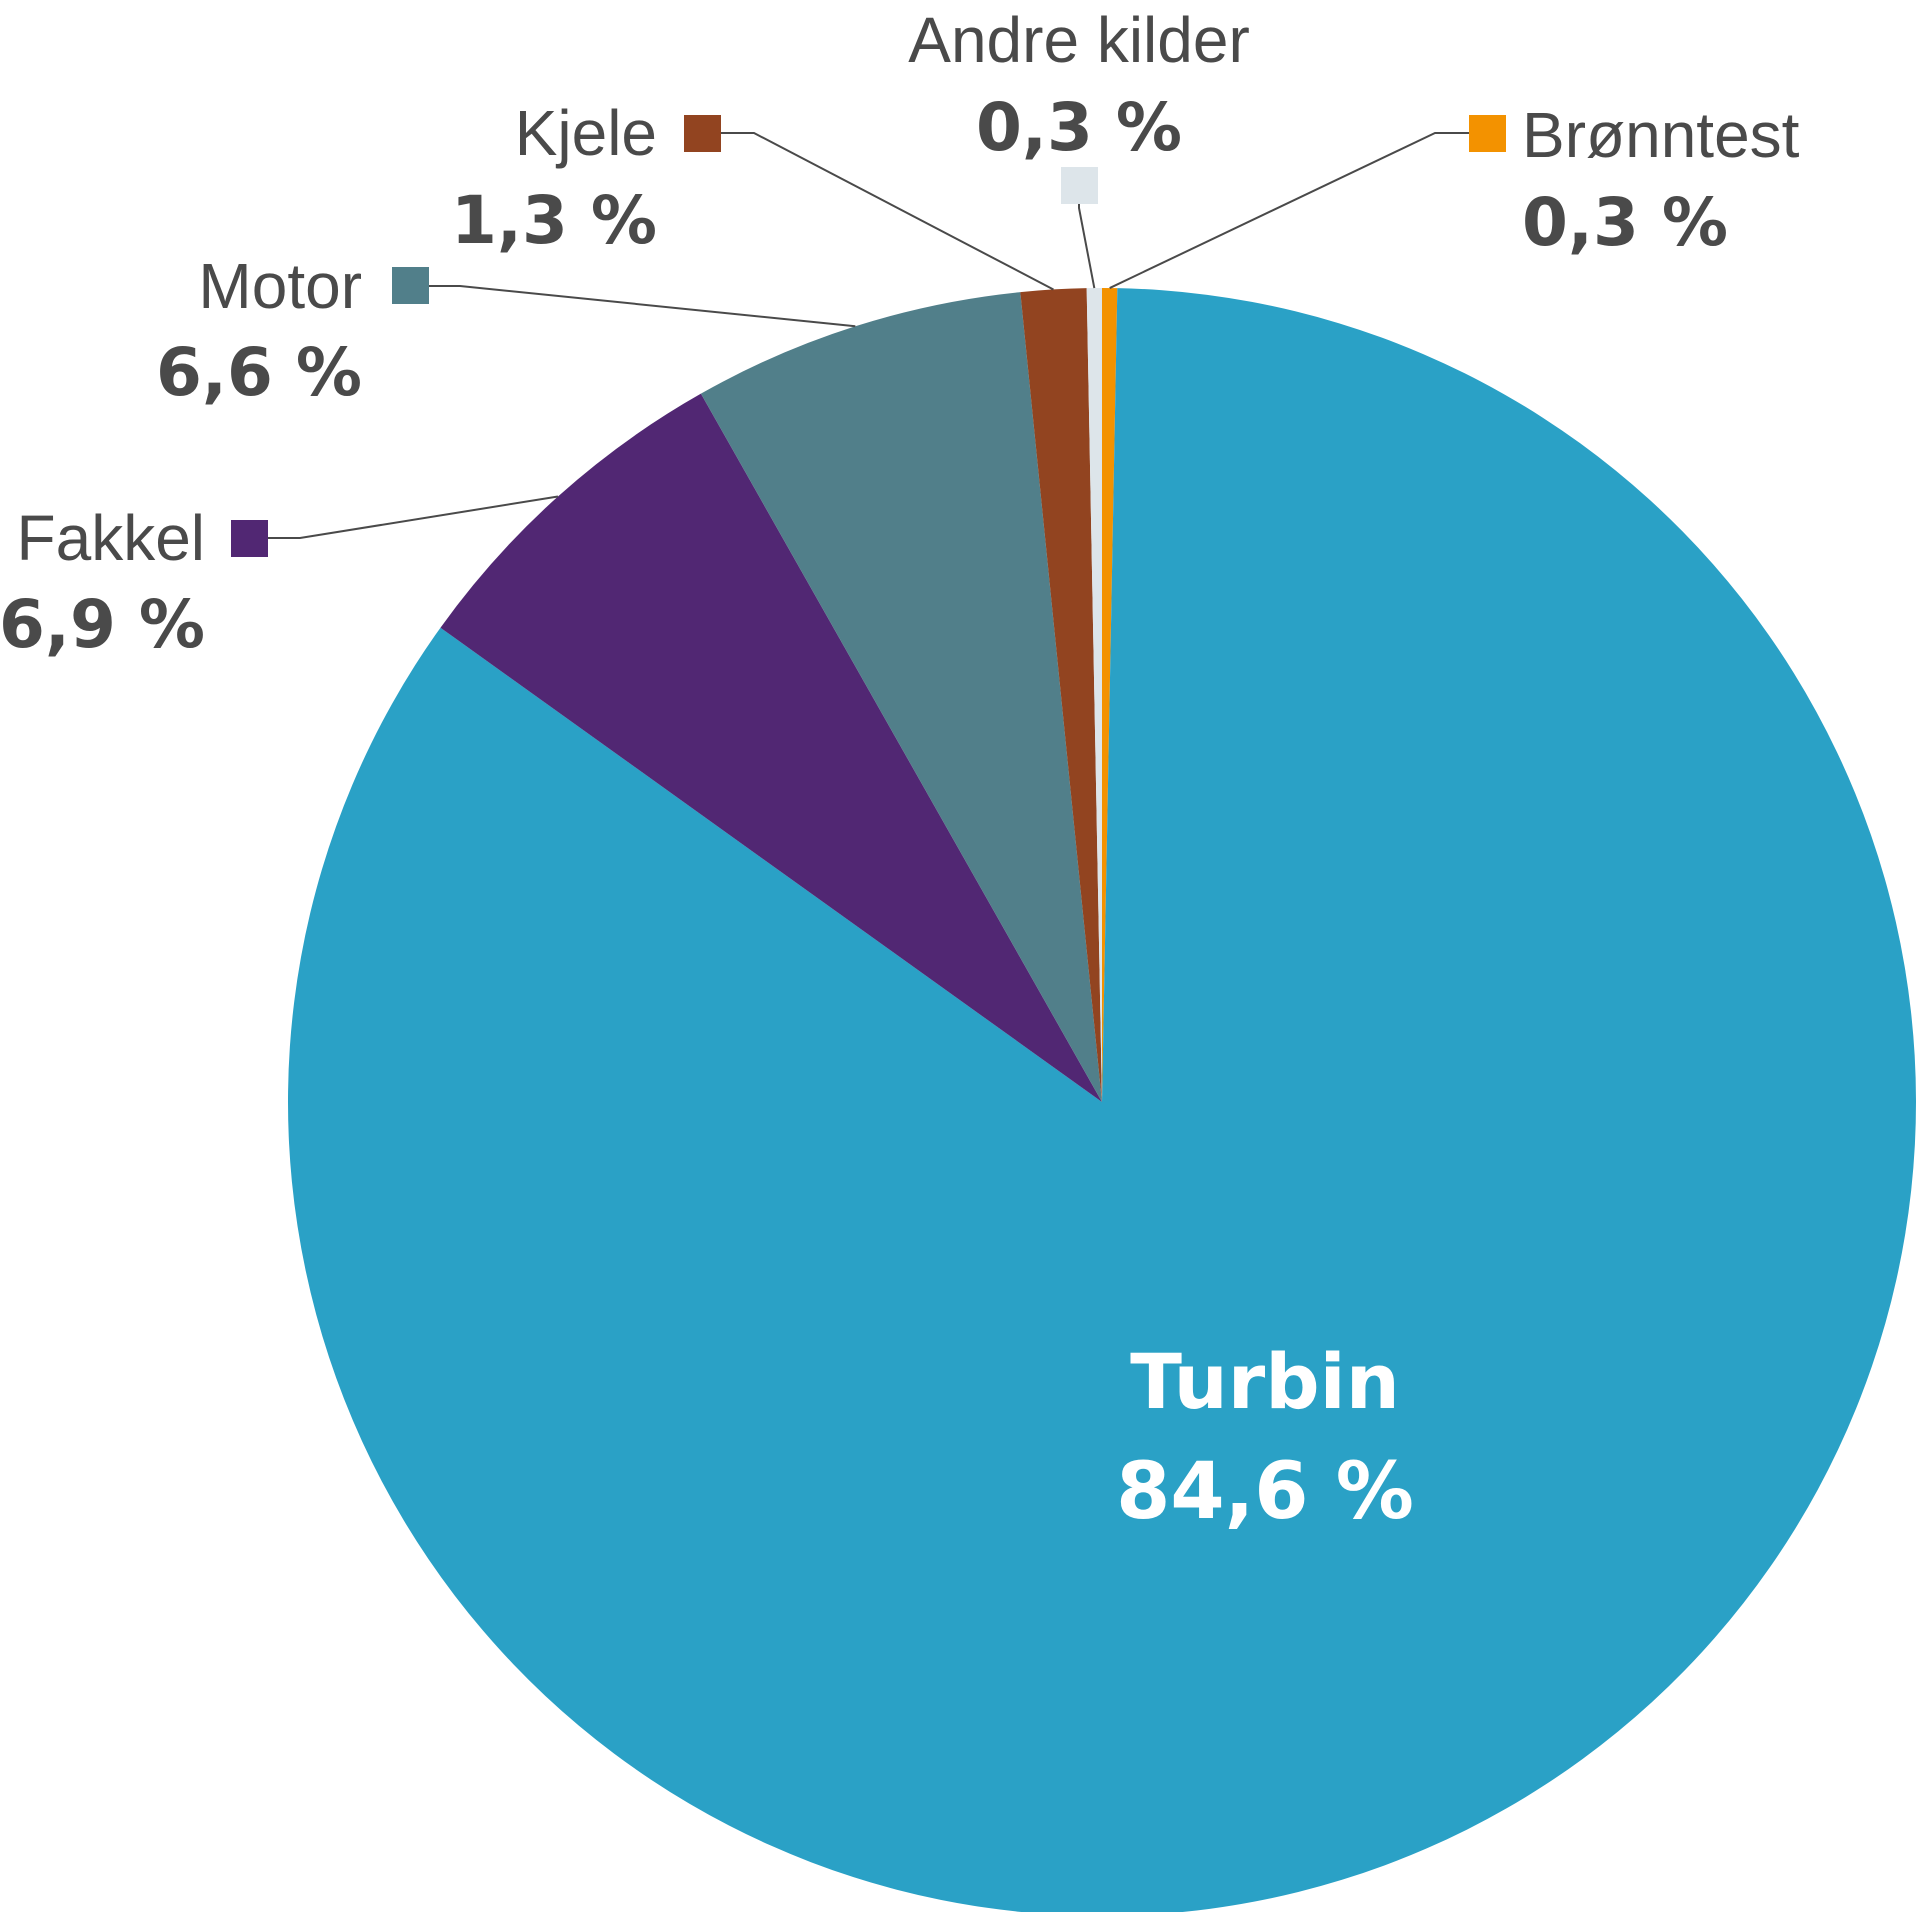 Image resolution: width=1920 pixels, height=1912 pixels. Describe the element at coordinates (1094, 695) in the screenshot. I see `pie-slice-andre-kilder` at that location.